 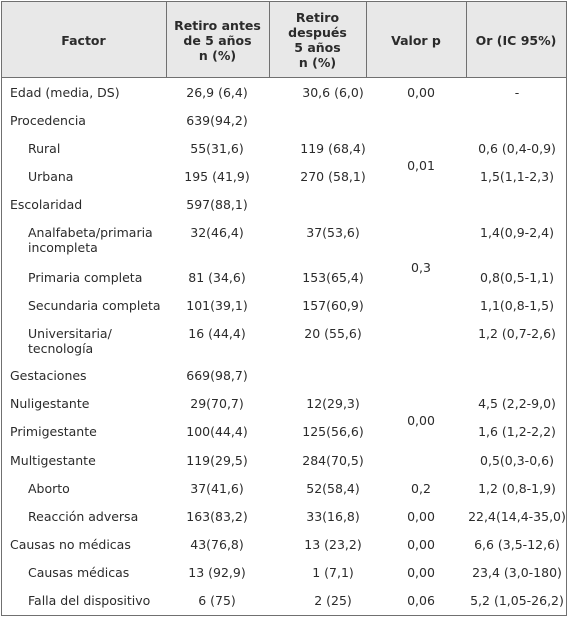 I want to click on cell-after: 270 (58,1), so click(x=333, y=176).